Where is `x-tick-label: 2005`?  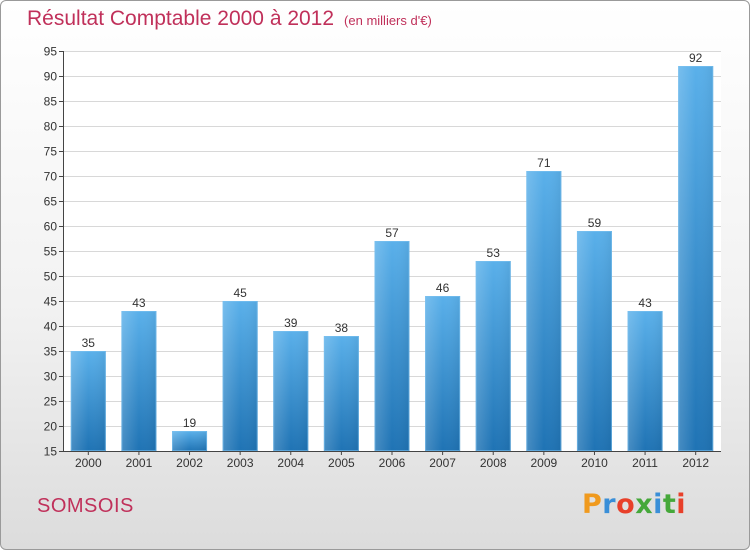 x-tick-label: 2005 is located at coordinates (341, 463).